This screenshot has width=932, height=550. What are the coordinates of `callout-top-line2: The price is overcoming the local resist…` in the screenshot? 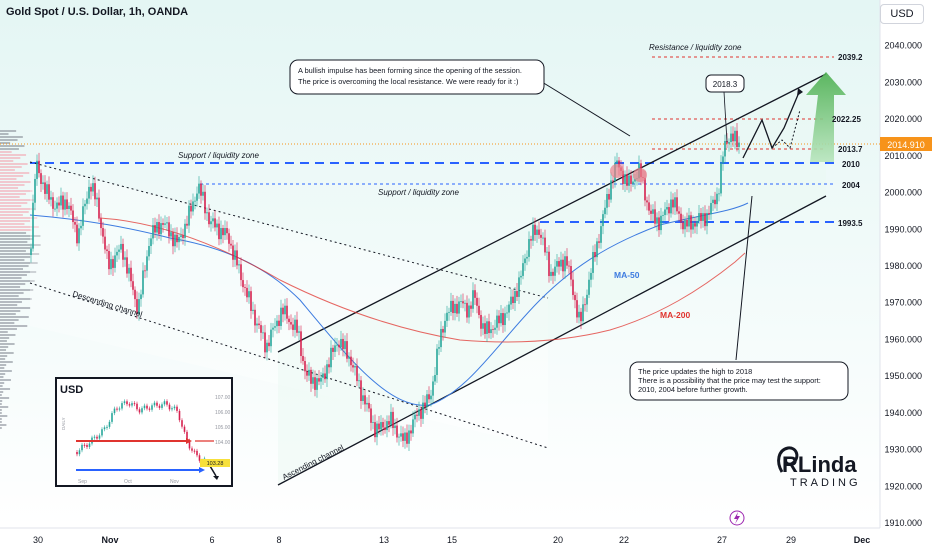 It's located at (408, 81).